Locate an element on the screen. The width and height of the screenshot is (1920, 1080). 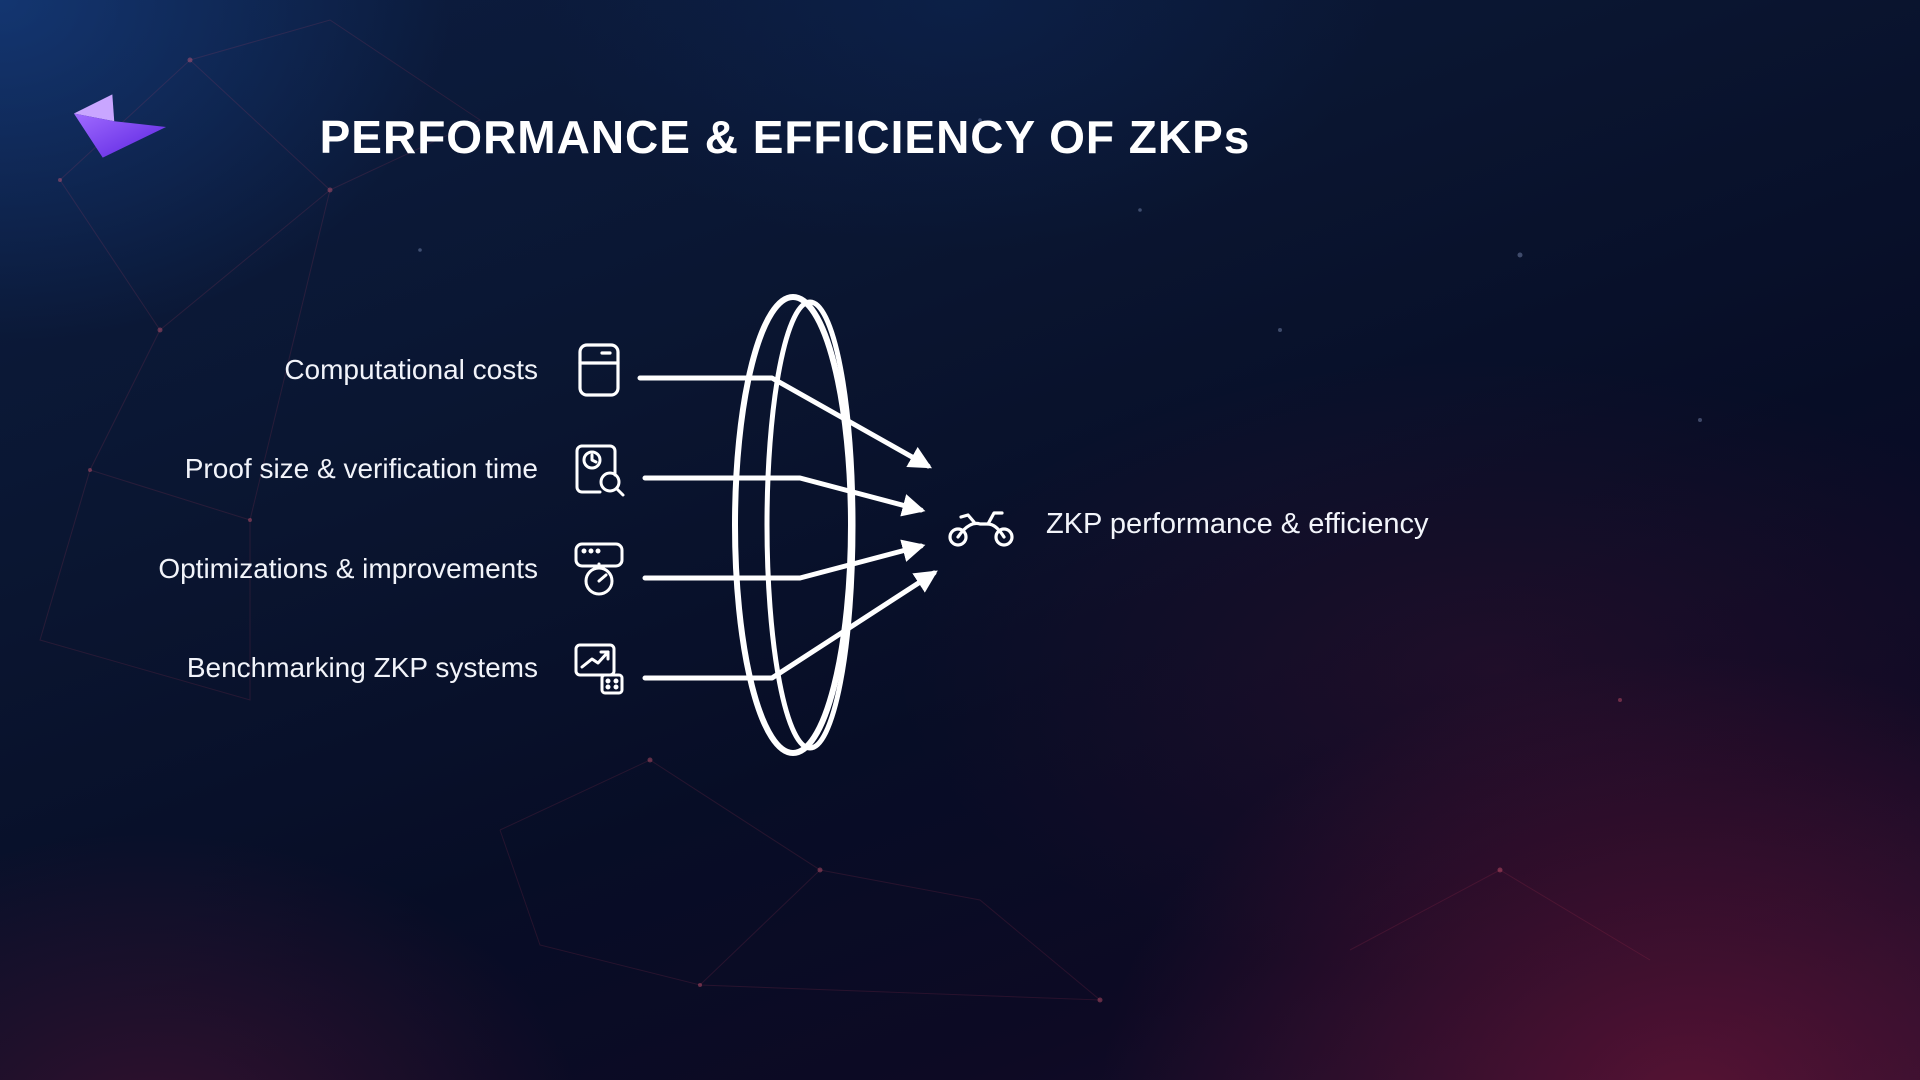
factor-item-optimizations: Optimizations & improvements is located at coordinates (375, 569).